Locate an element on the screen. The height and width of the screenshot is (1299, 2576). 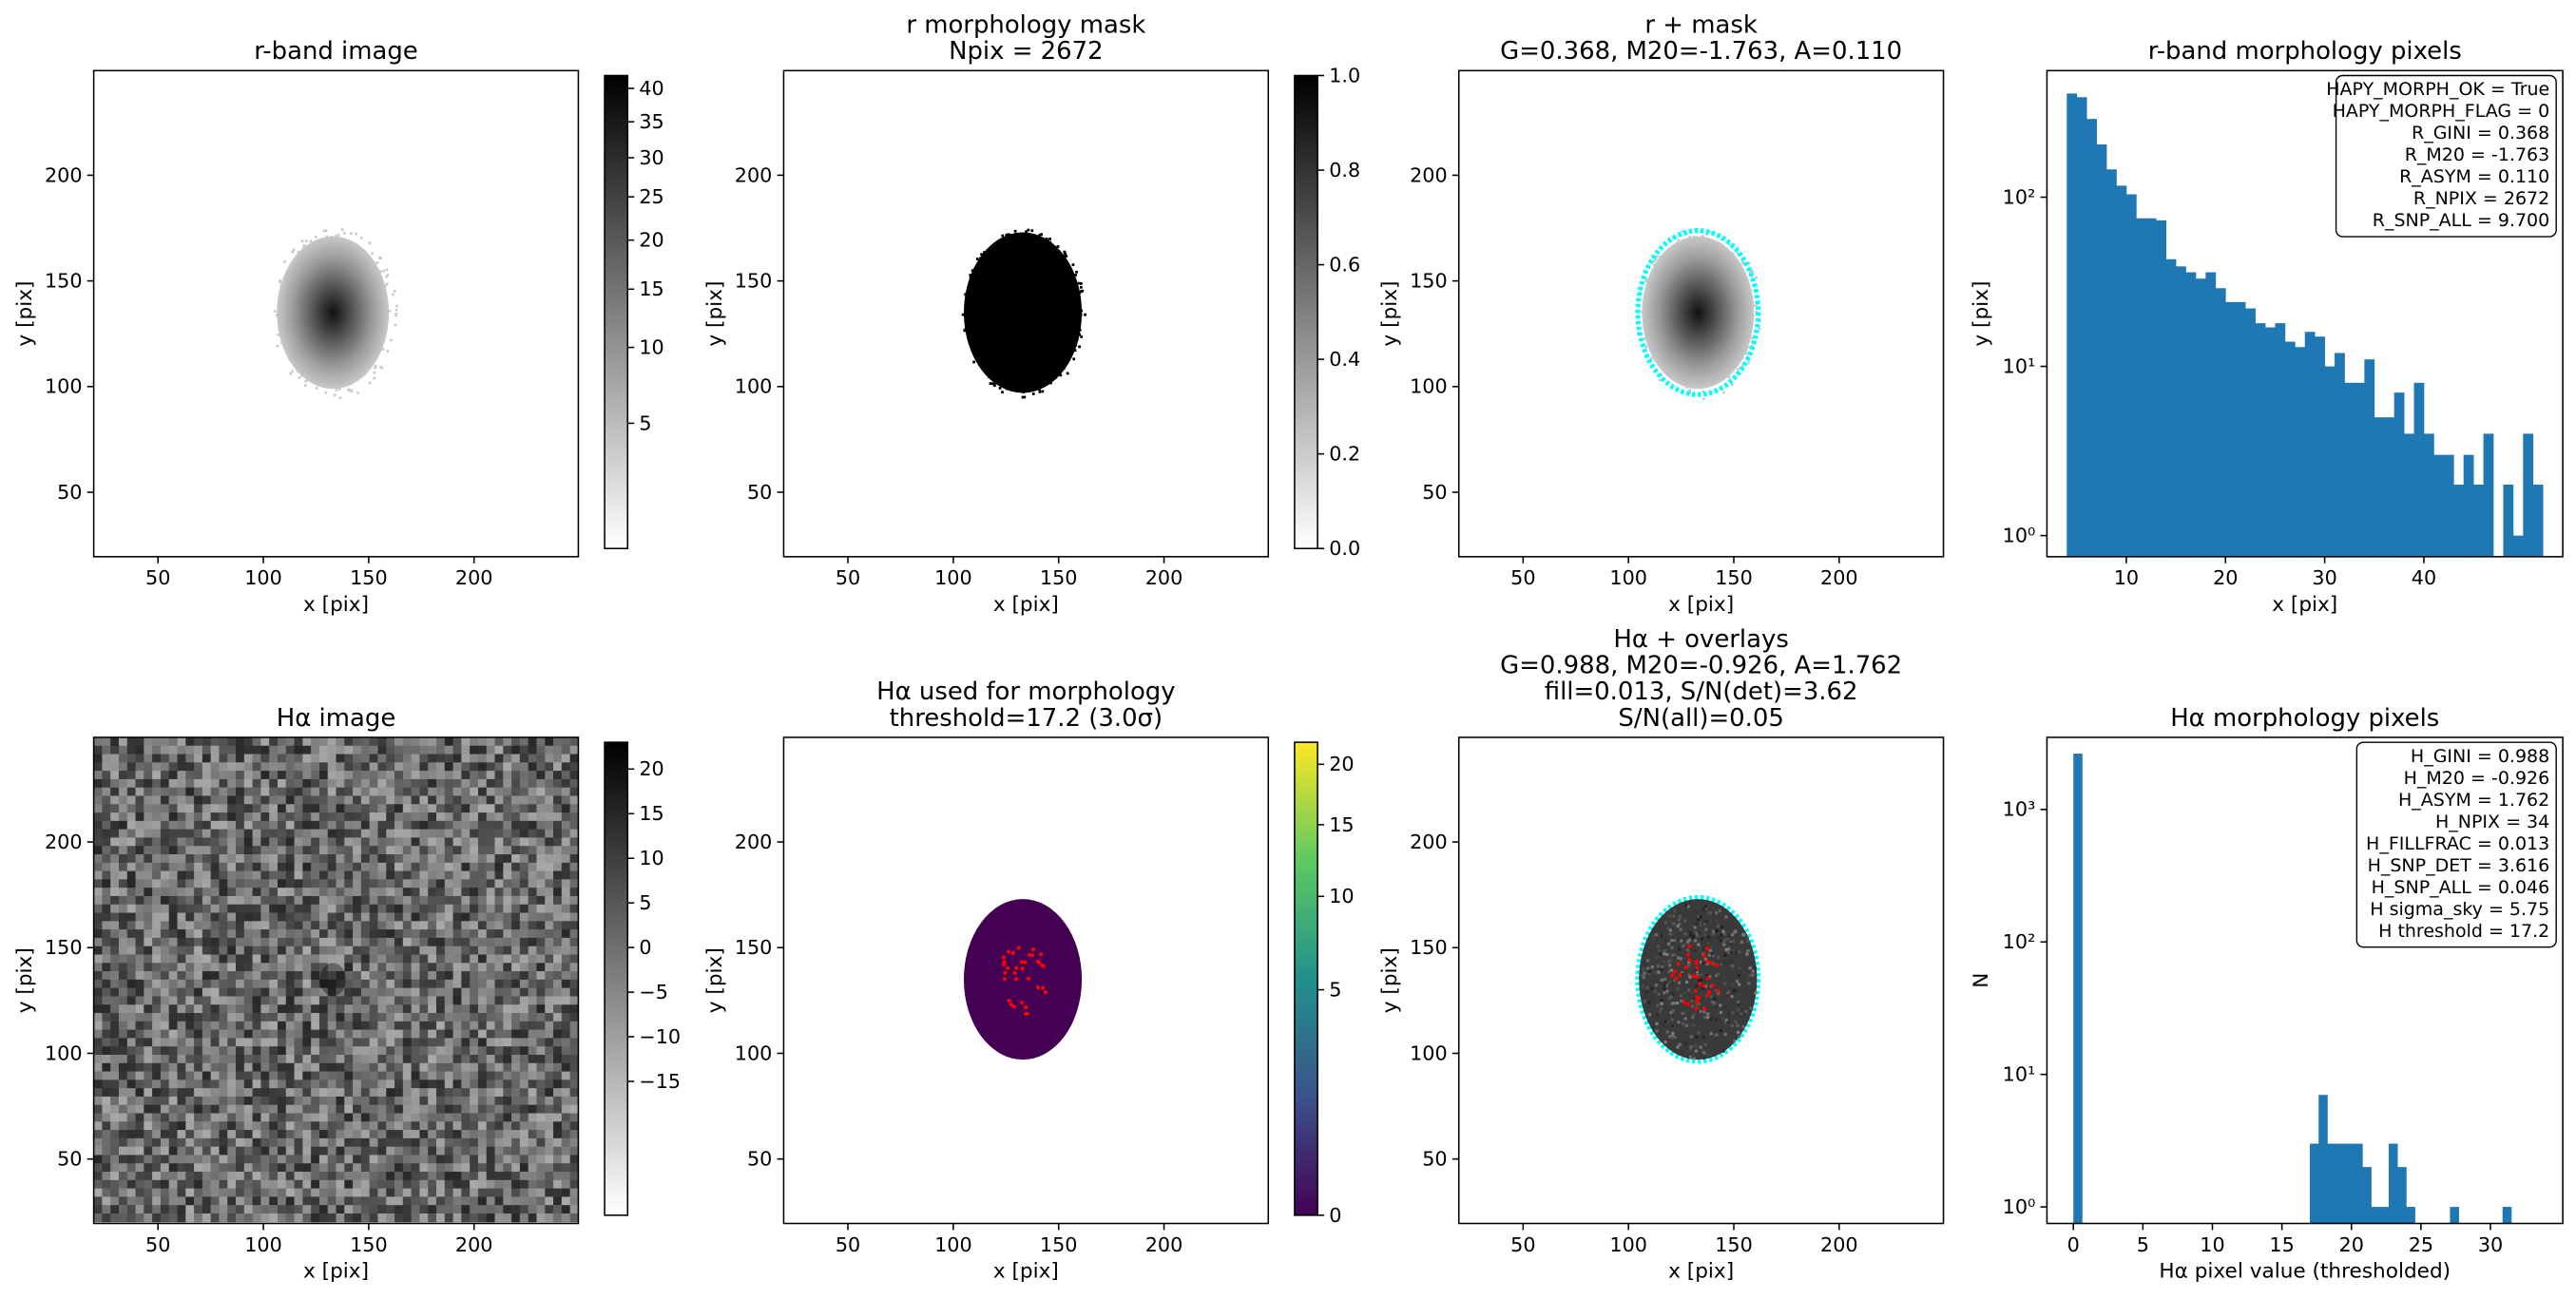
colorbar is located at coordinates (616, 979).